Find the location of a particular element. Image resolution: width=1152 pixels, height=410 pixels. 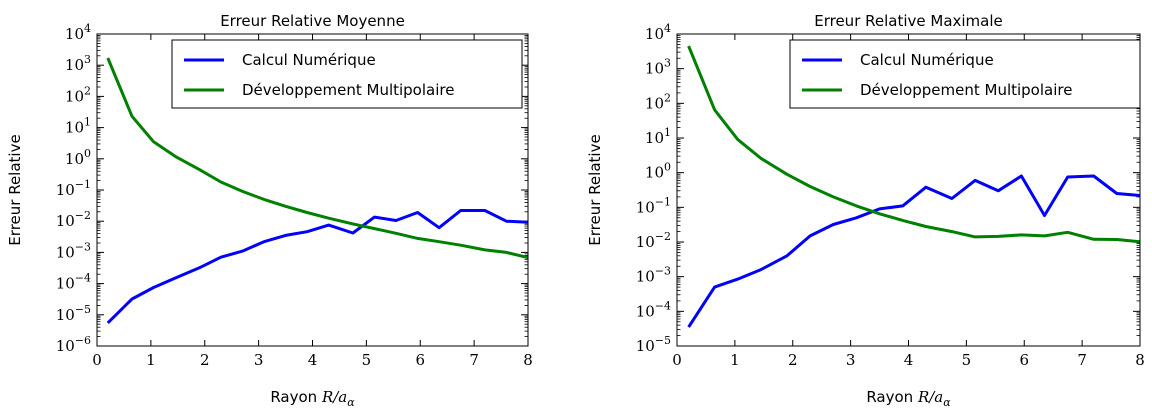

chart-title: Erreur Relative Moyenne is located at coordinates (312, 21).